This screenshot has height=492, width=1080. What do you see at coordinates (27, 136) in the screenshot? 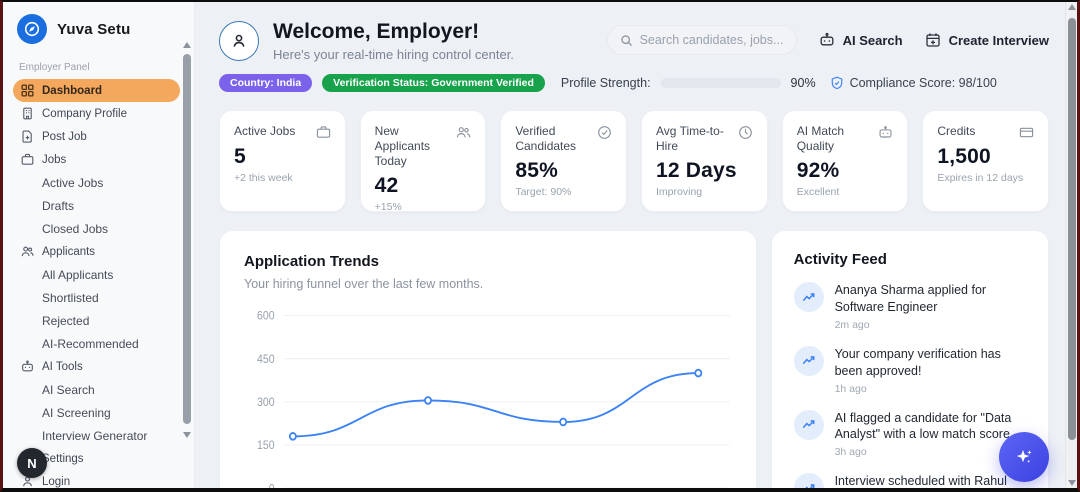
I see `file-plus-icon` at bounding box center [27, 136].